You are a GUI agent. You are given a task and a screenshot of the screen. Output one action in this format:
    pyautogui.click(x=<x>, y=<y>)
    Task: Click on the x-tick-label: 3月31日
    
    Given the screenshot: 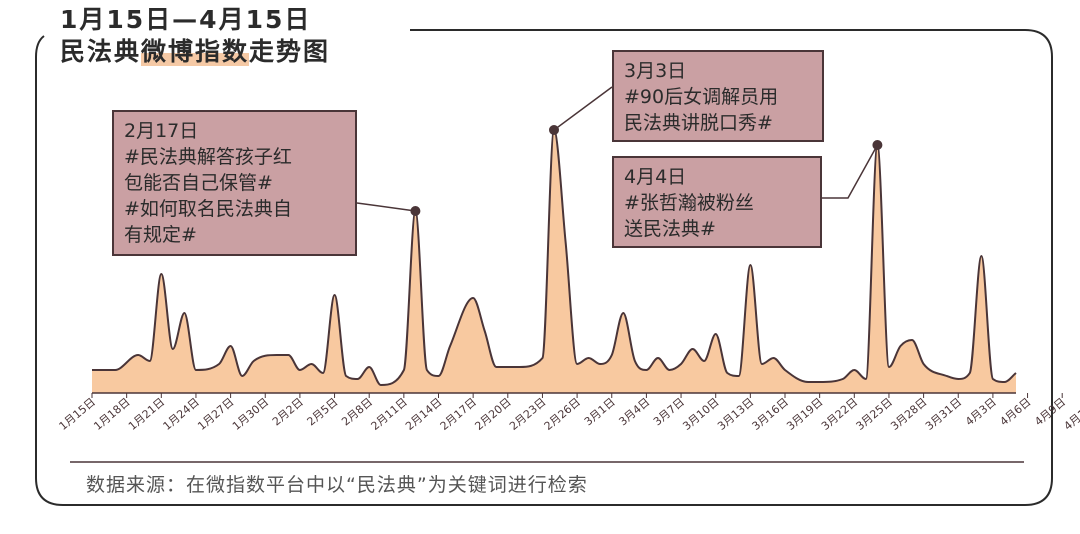 What is the action you would take?
    pyautogui.click(x=943, y=414)
    